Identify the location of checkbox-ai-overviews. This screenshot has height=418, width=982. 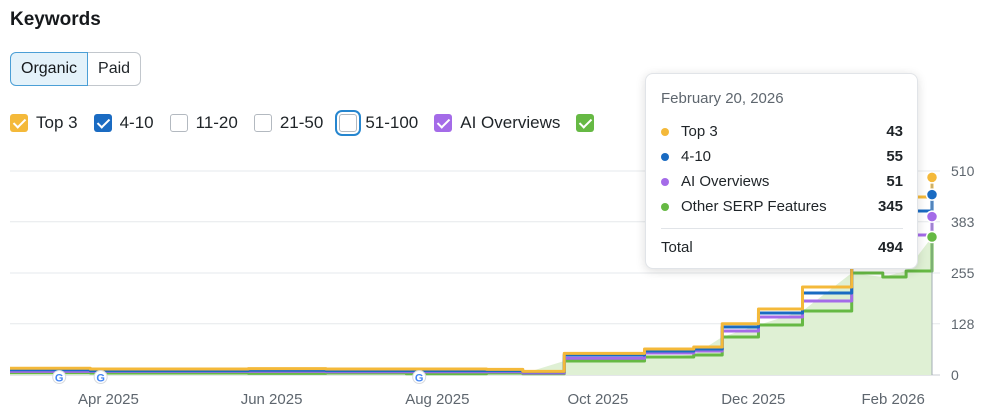
(443, 123).